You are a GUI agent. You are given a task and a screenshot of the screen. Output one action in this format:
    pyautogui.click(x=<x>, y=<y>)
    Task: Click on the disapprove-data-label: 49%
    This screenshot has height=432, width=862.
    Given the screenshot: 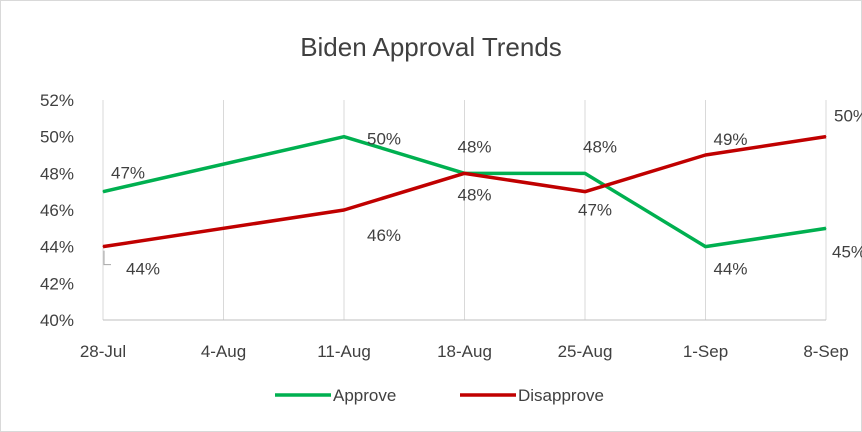 What is the action you would take?
    pyautogui.click(x=730, y=139)
    